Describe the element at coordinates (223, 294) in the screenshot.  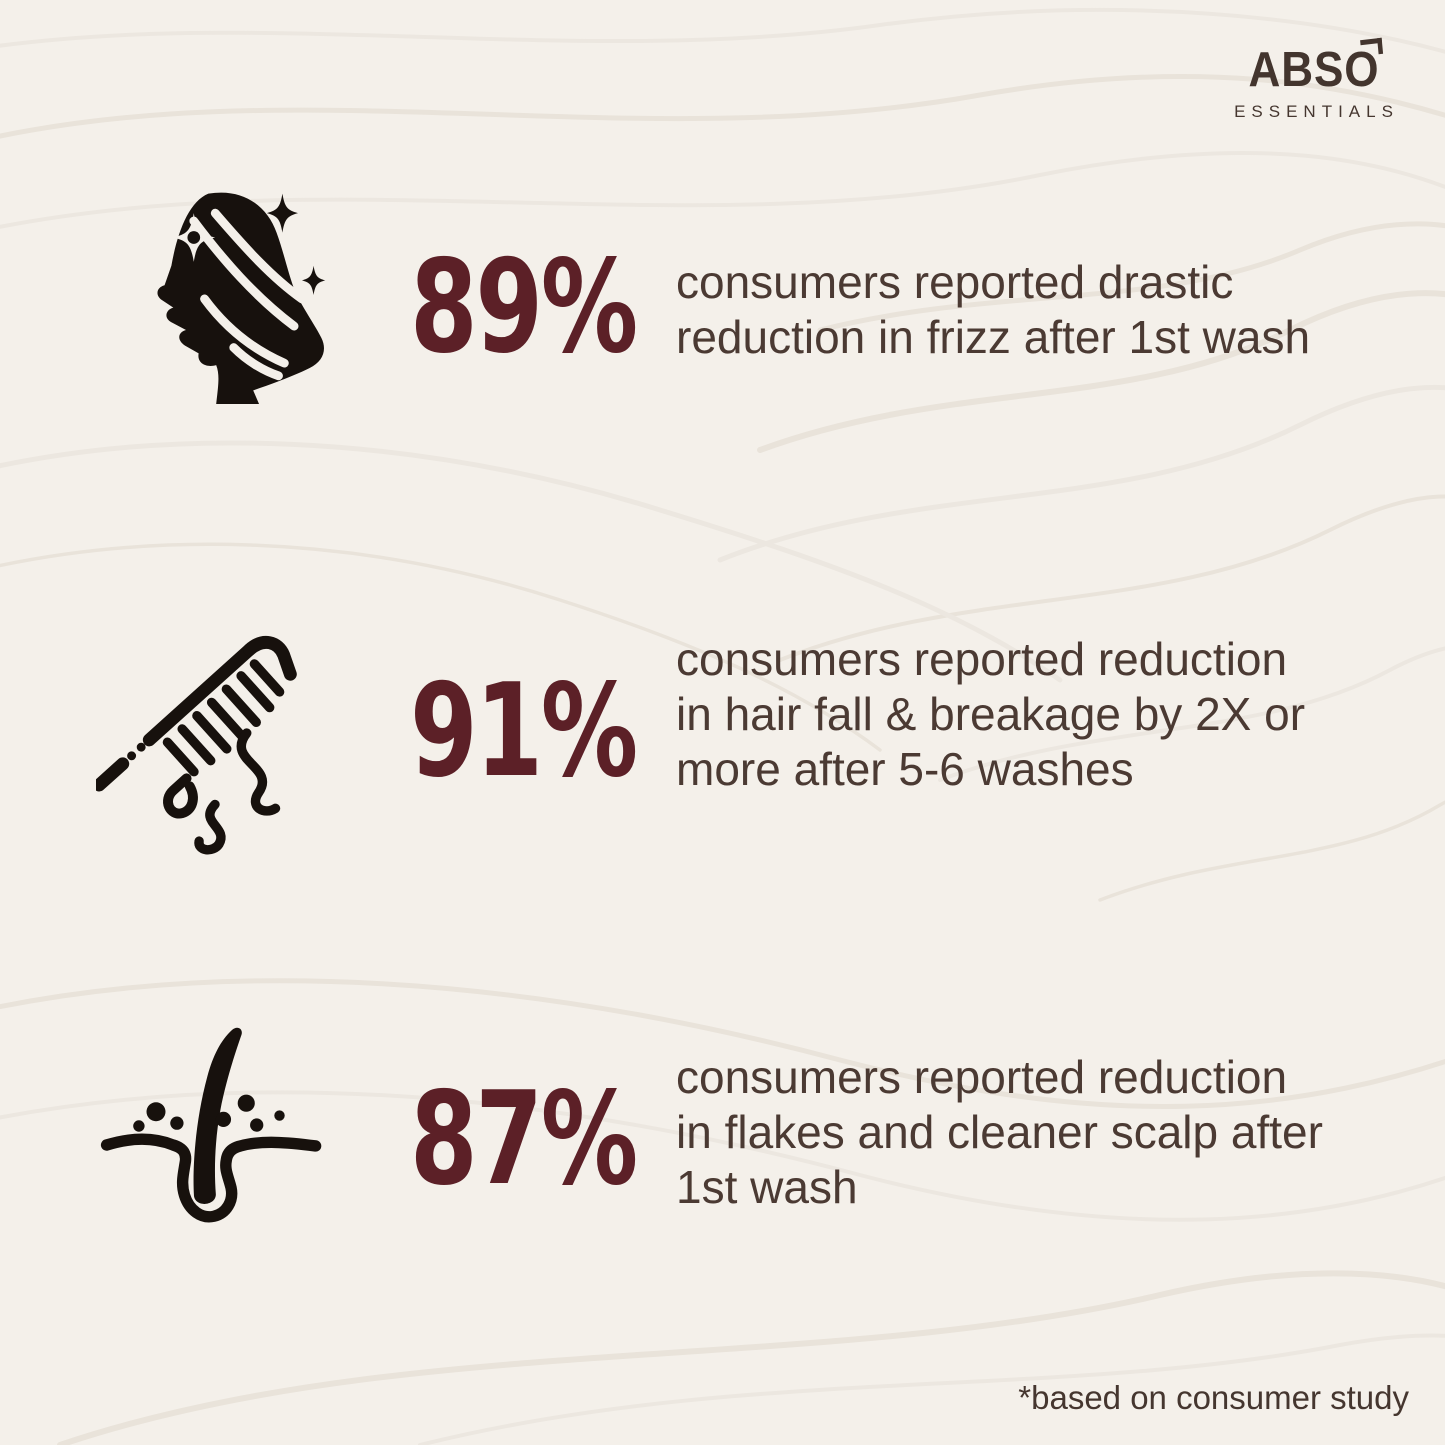
I see `shiny-hair-head-icon` at that location.